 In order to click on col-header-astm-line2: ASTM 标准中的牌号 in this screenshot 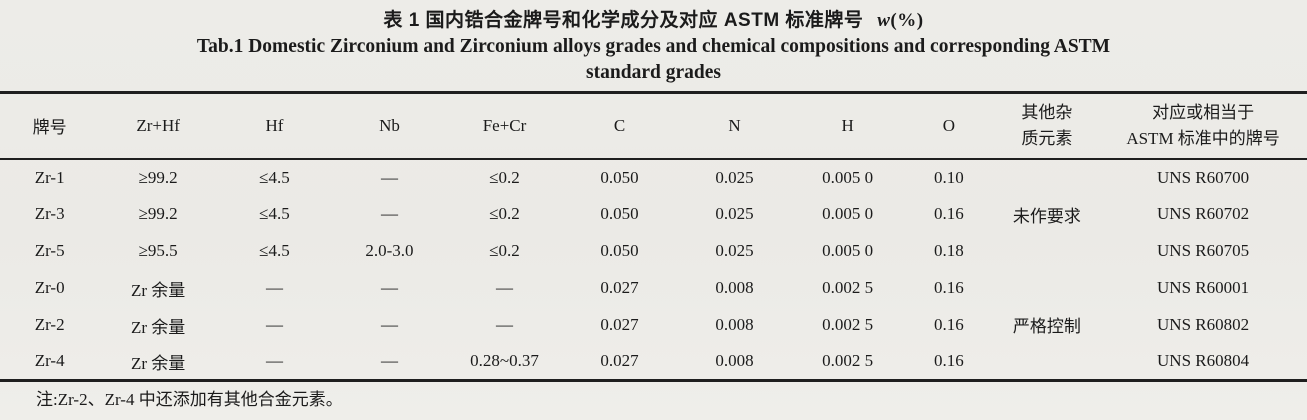, I will do `click(1203, 138)`.